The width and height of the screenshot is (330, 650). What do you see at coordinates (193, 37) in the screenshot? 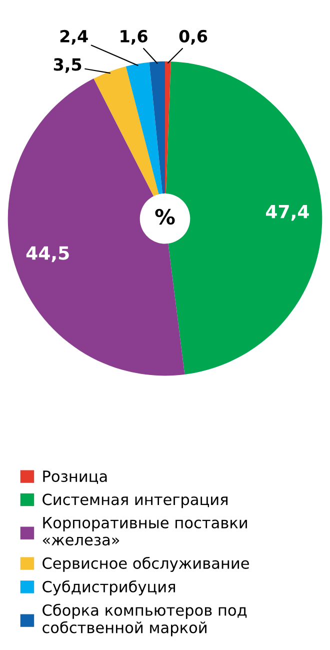
I see `data-label: 0,6` at bounding box center [193, 37].